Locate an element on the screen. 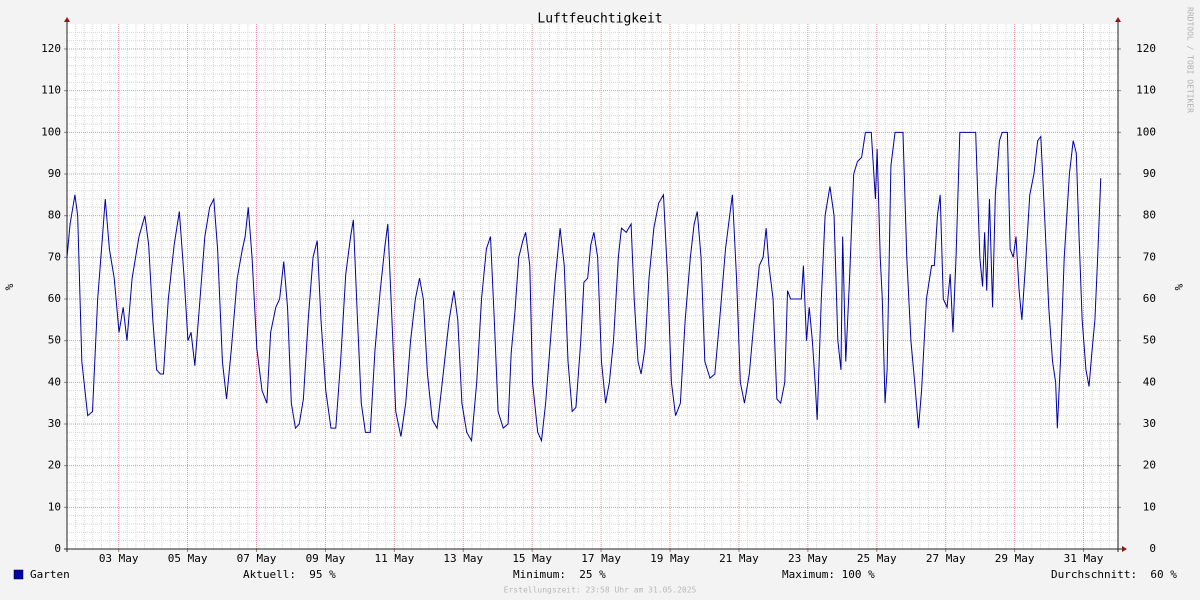 Image resolution: width=1200 pixels, height=600 pixels. x-tick-label: 29 May is located at coordinates (1015, 558).